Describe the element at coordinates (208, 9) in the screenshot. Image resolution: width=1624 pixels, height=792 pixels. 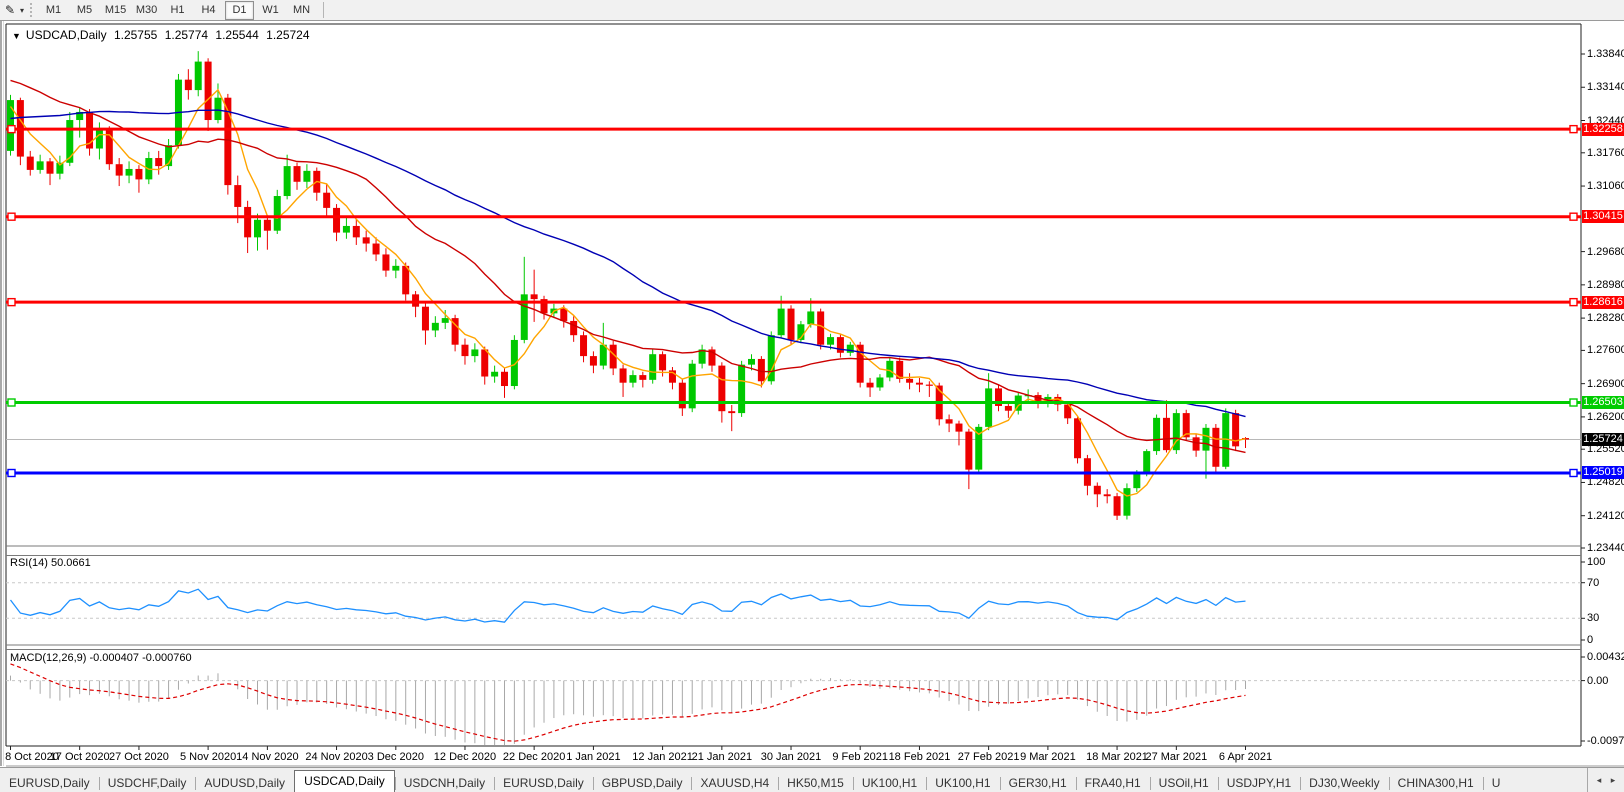
I see `timeframe-button-h4: H4` at that location.